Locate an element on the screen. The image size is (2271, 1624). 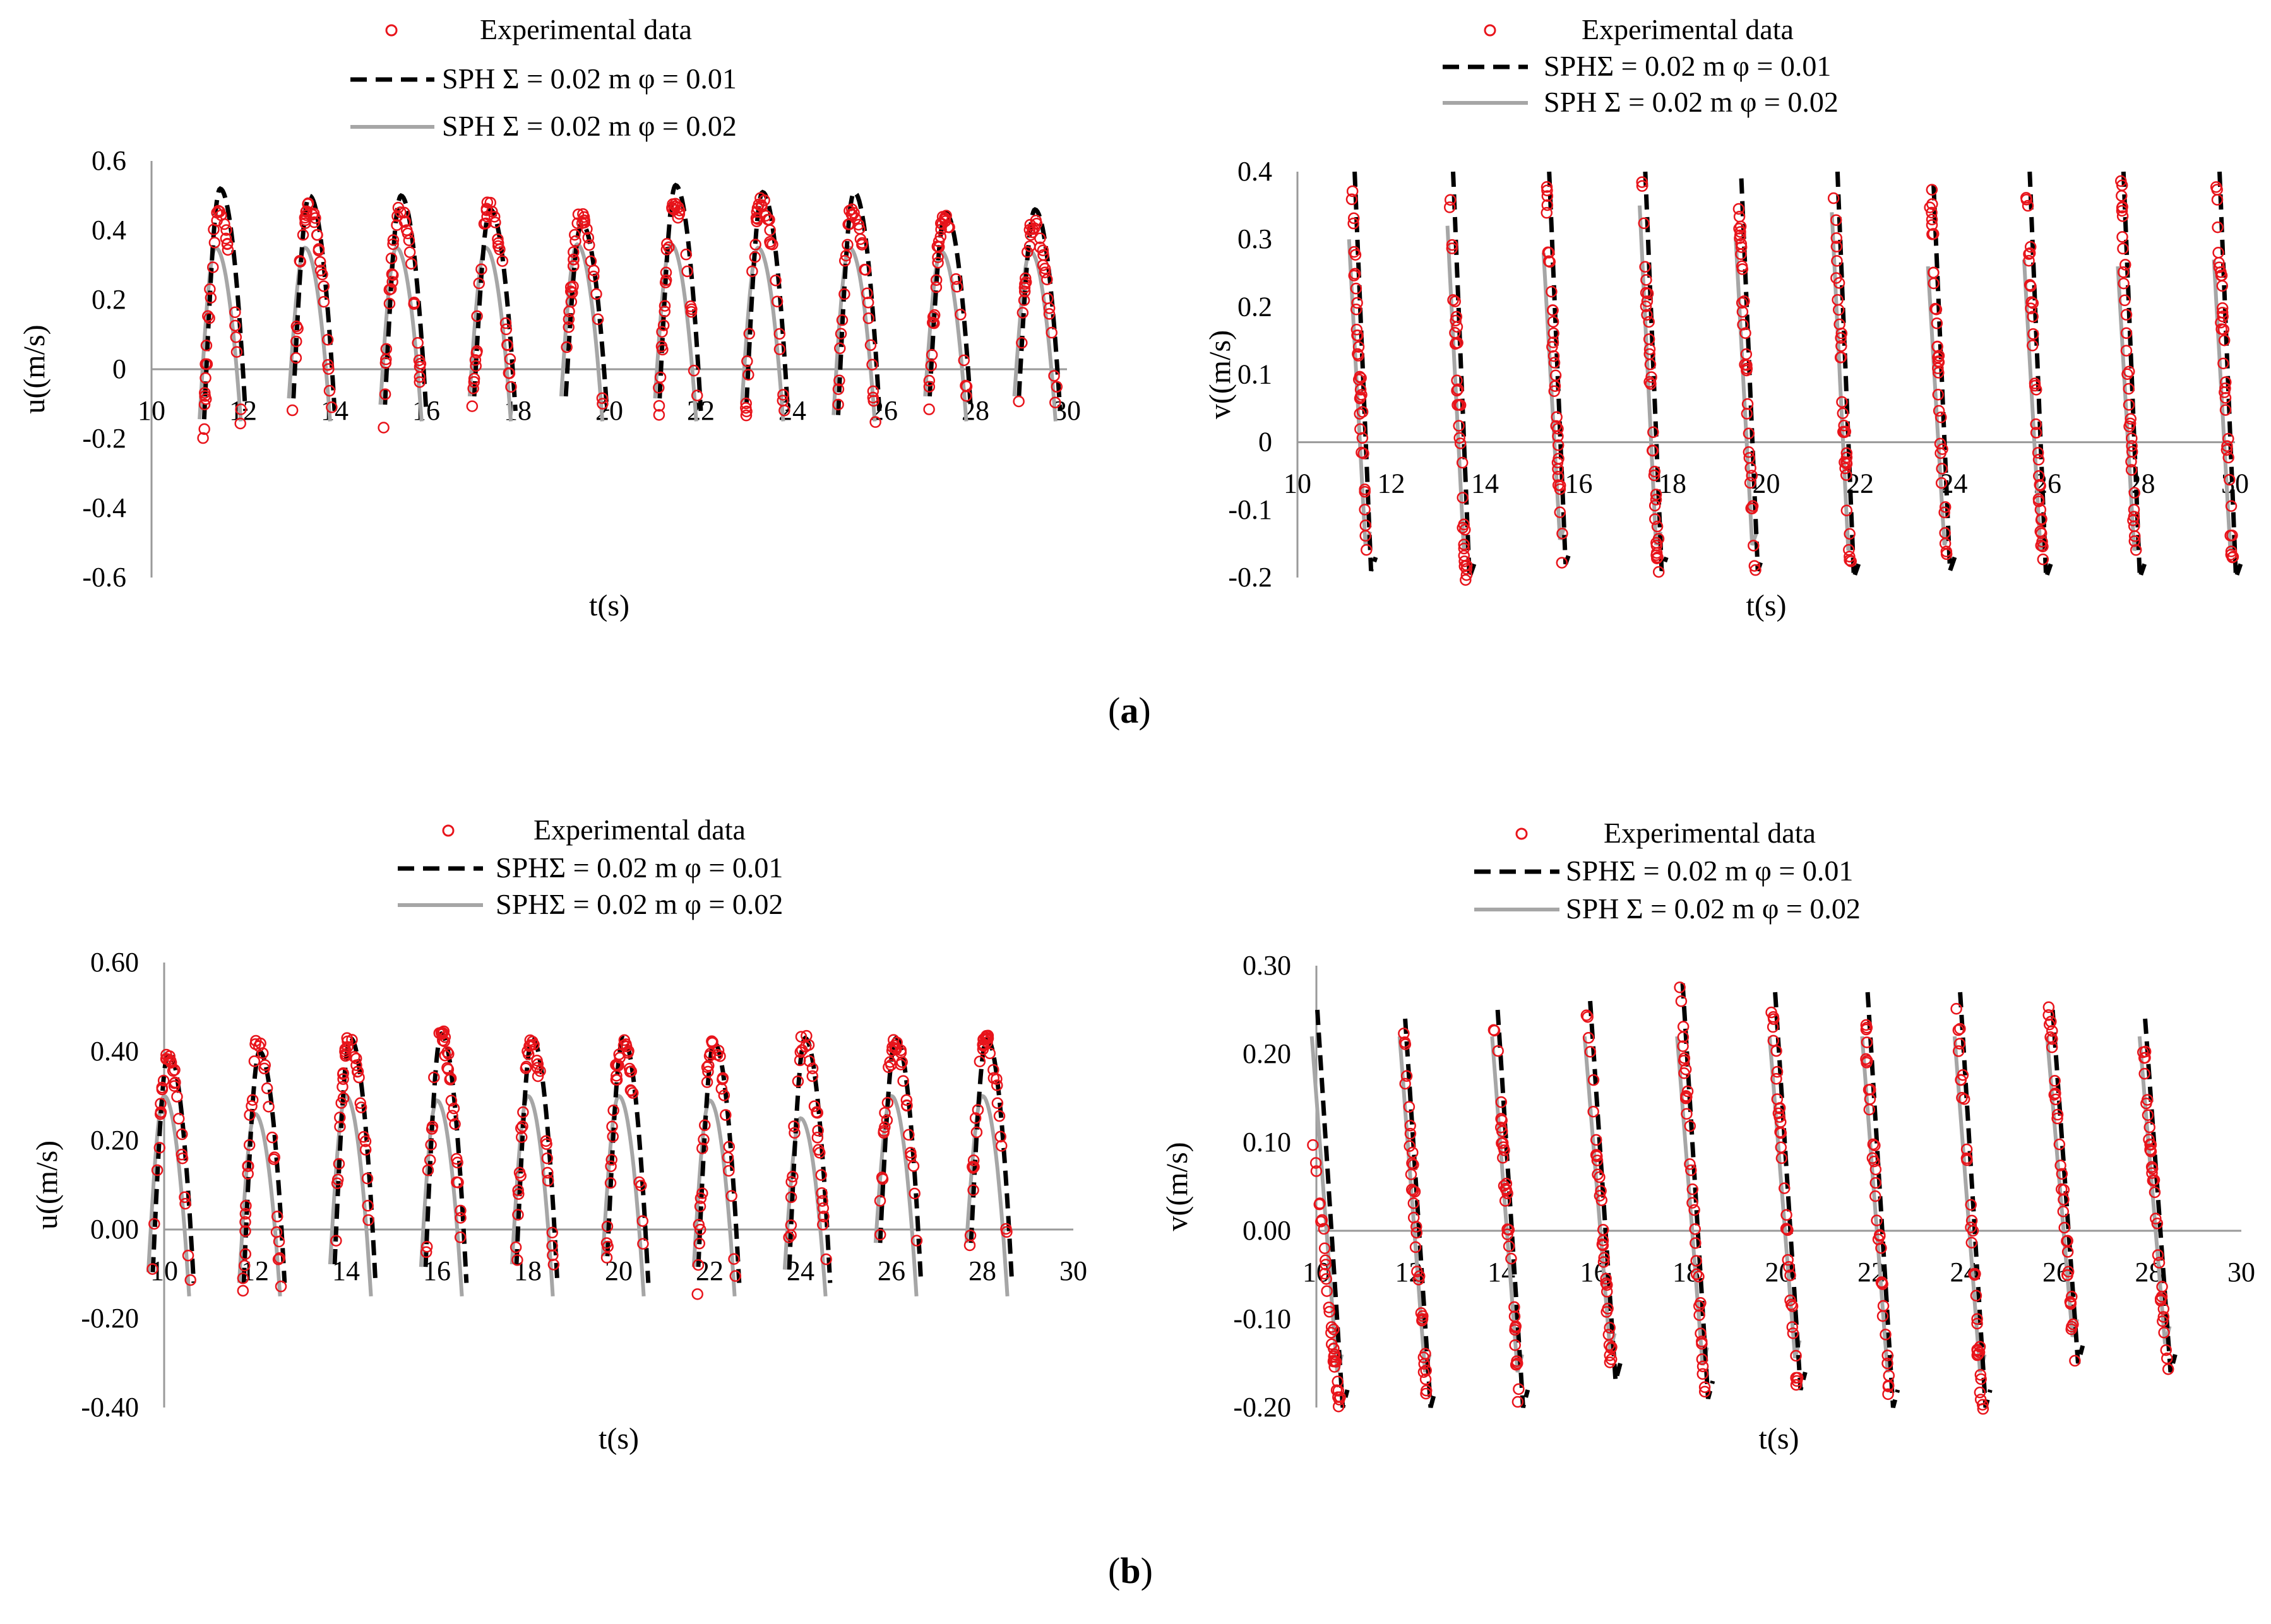
legend-label: SPH Σ = 0.02 m φ = 0.01 is located at coordinates (589, 79).